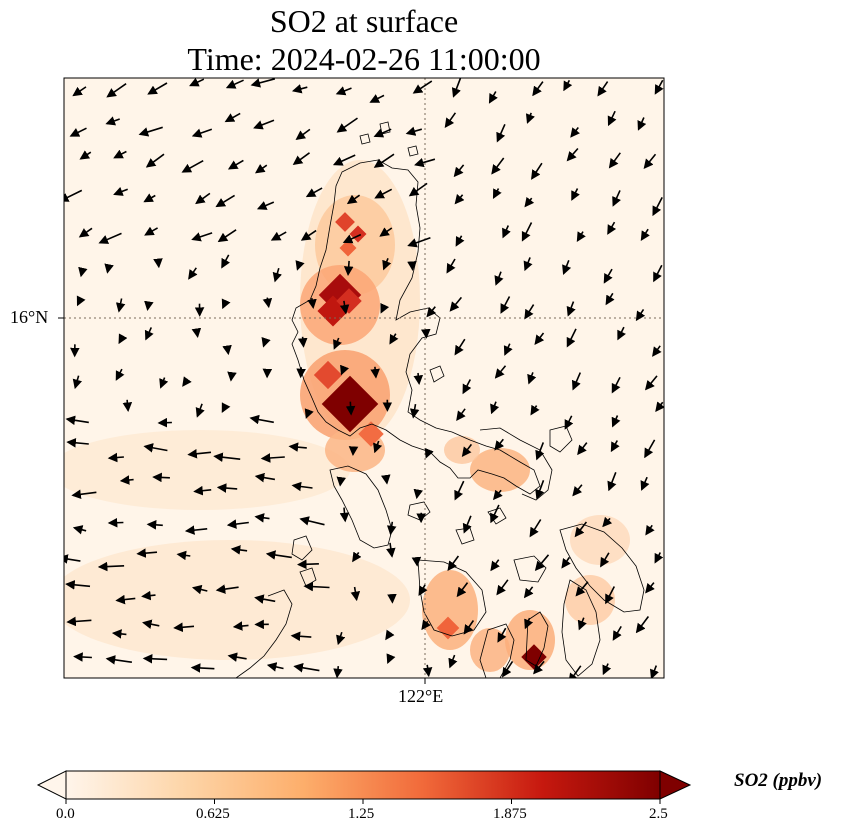 The width and height of the screenshot is (841, 836). Describe the element at coordinates (29, 317) in the screenshot. I see `latitude-label: 16°N` at that location.